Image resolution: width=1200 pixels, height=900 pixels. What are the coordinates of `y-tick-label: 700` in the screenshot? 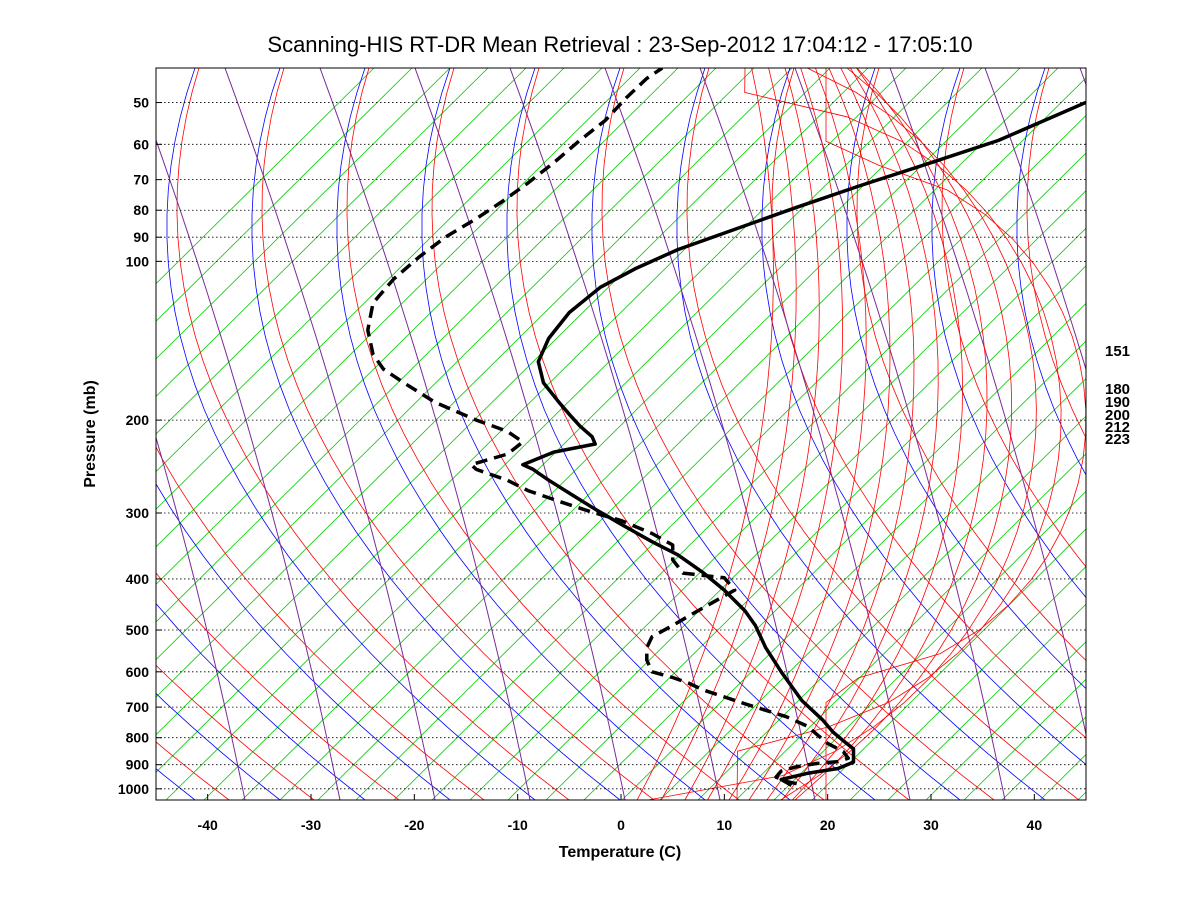 It's located at (138, 707).